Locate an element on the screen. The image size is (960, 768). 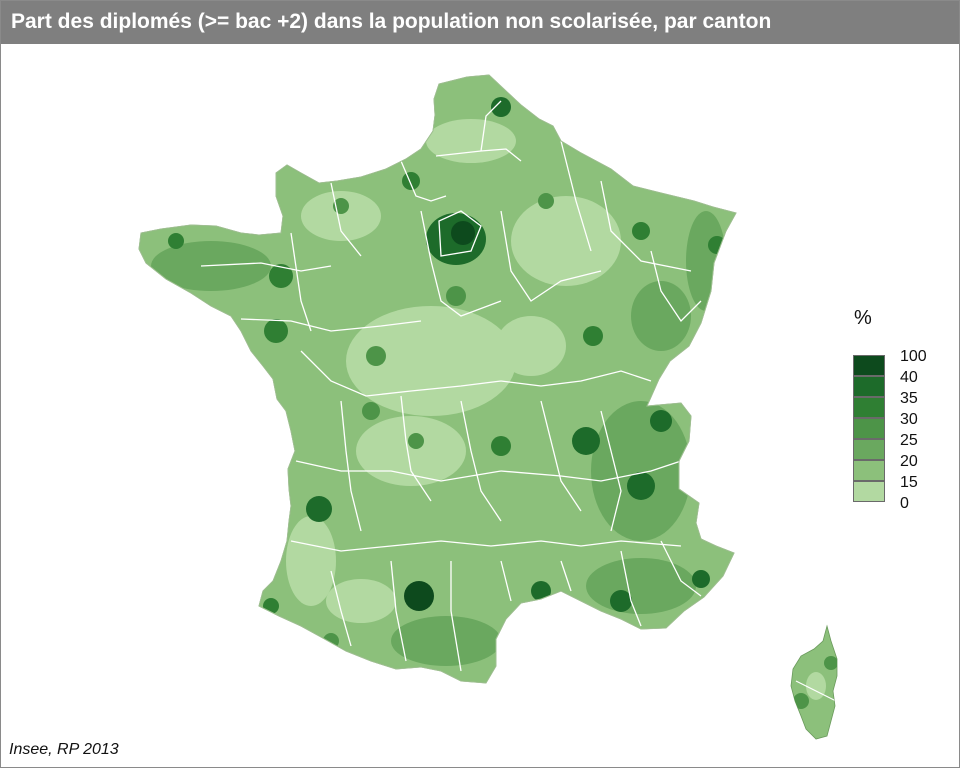
legend-label-0: 0 is located at coordinates (904, 503).